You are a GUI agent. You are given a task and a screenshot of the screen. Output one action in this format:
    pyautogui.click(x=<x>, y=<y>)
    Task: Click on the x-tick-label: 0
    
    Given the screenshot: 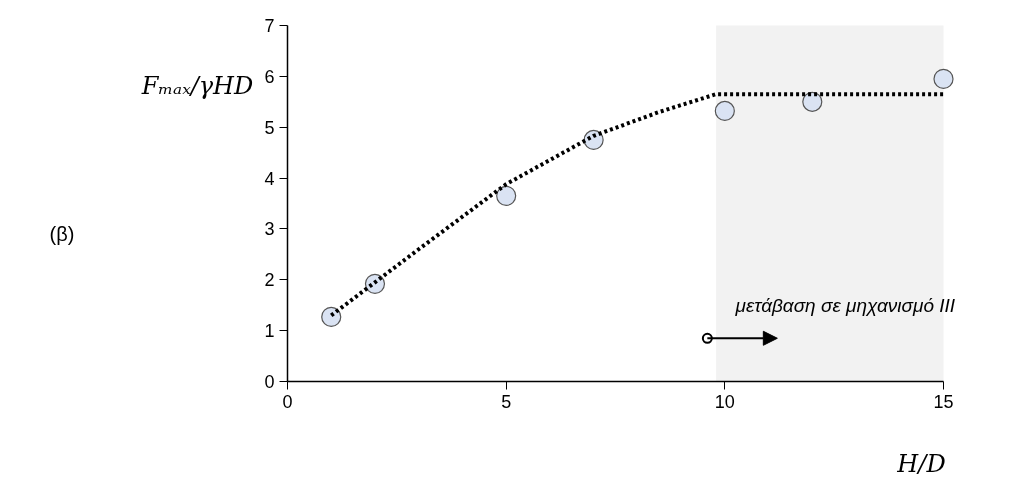 What is the action you would take?
    pyautogui.click(x=287, y=401)
    